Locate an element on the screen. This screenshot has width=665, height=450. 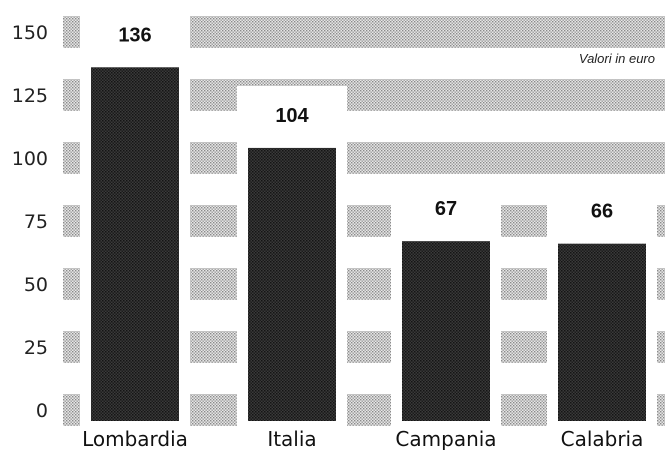
category-label: Calabria is located at coordinates (602, 438).